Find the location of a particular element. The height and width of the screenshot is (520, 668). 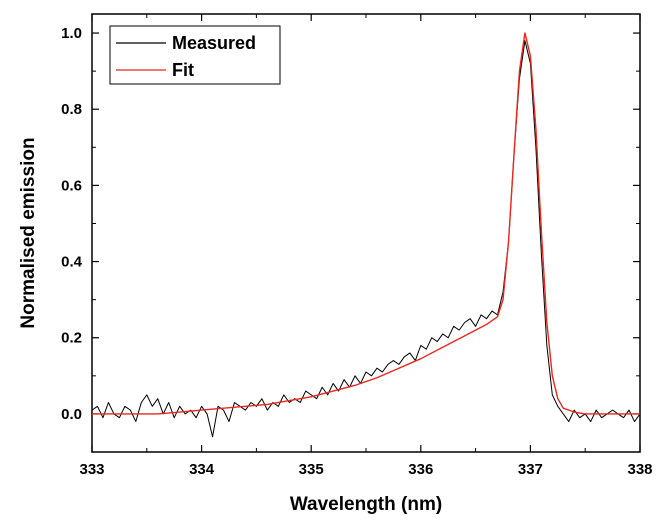

x-tick-label: 338 is located at coordinates (639, 469).